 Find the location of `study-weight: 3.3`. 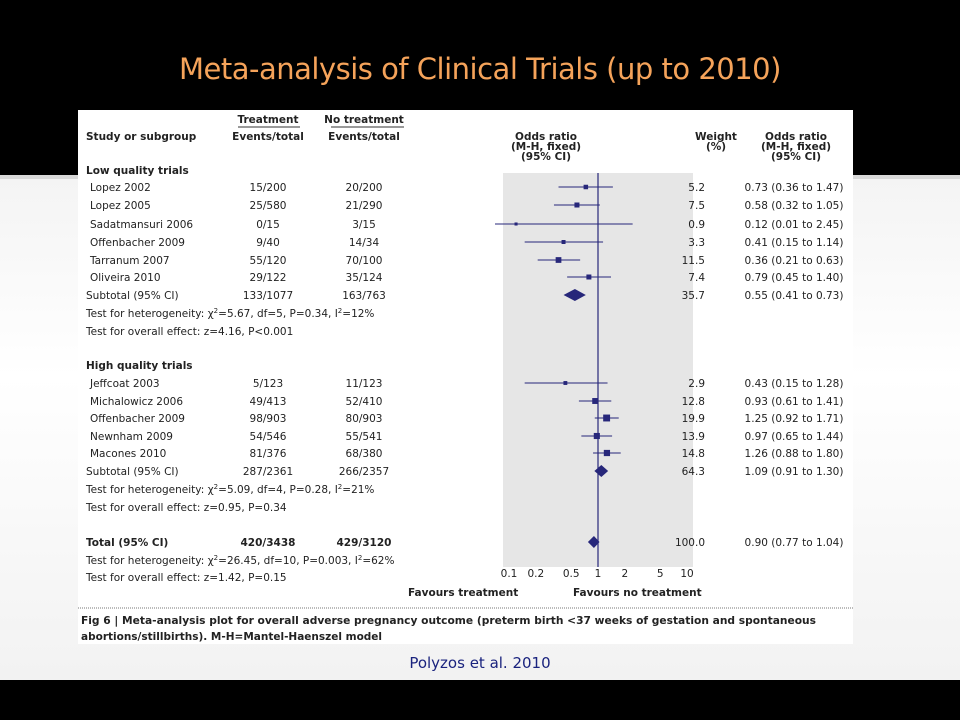

study-weight: 3.3 is located at coordinates (696, 243).